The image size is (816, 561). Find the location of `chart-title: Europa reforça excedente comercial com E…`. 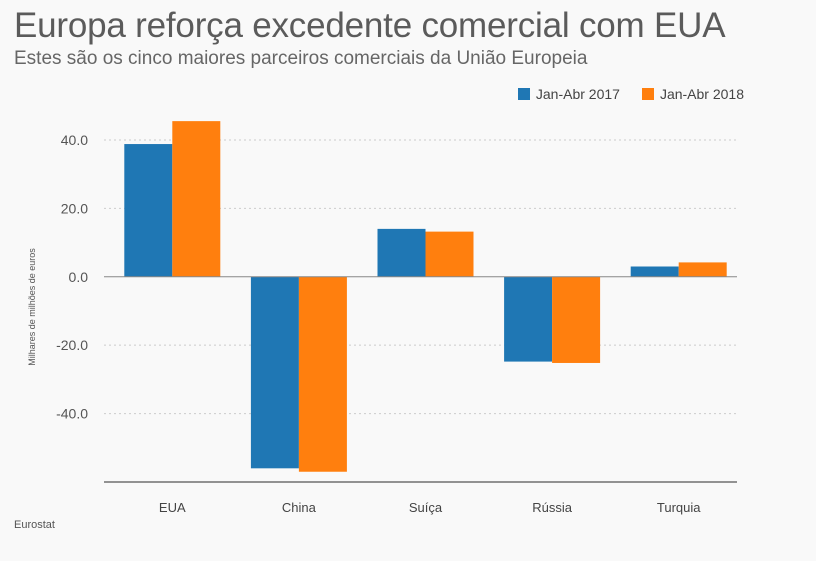

chart-title: Europa reforça excedente comercial com E… is located at coordinates (370, 25).